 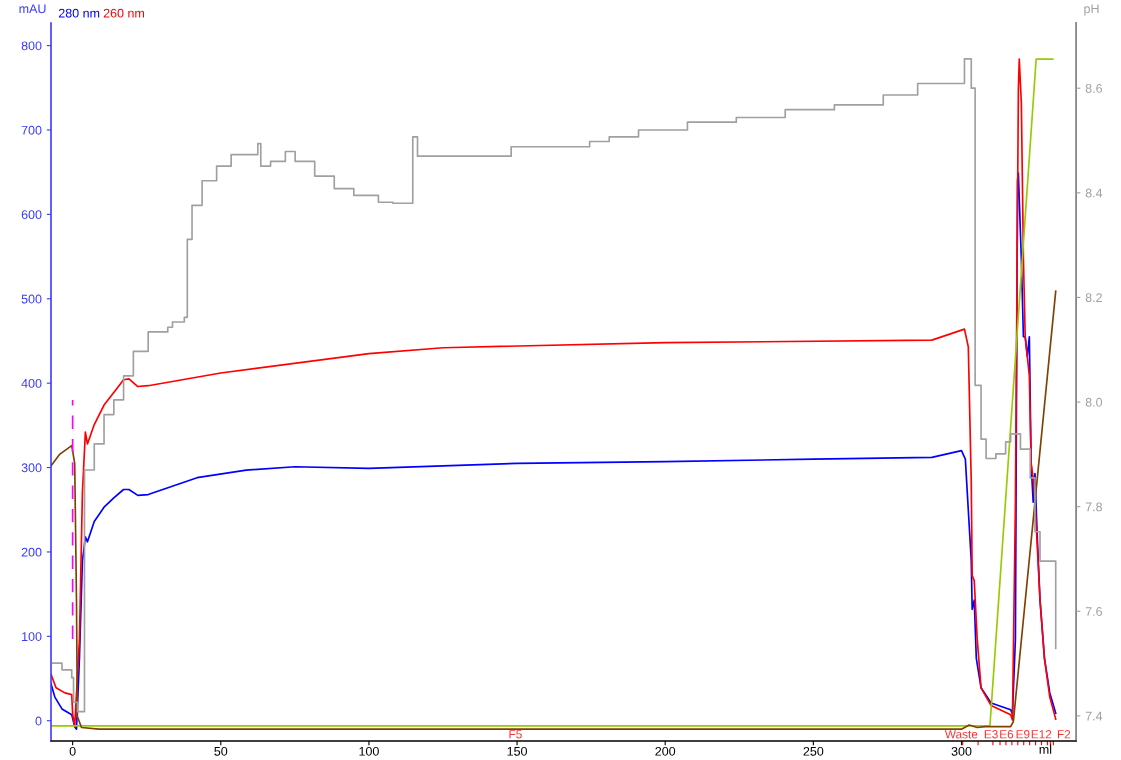 What do you see at coordinates (515, 734) in the screenshot?
I see `annotation: F5` at bounding box center [515, 734].